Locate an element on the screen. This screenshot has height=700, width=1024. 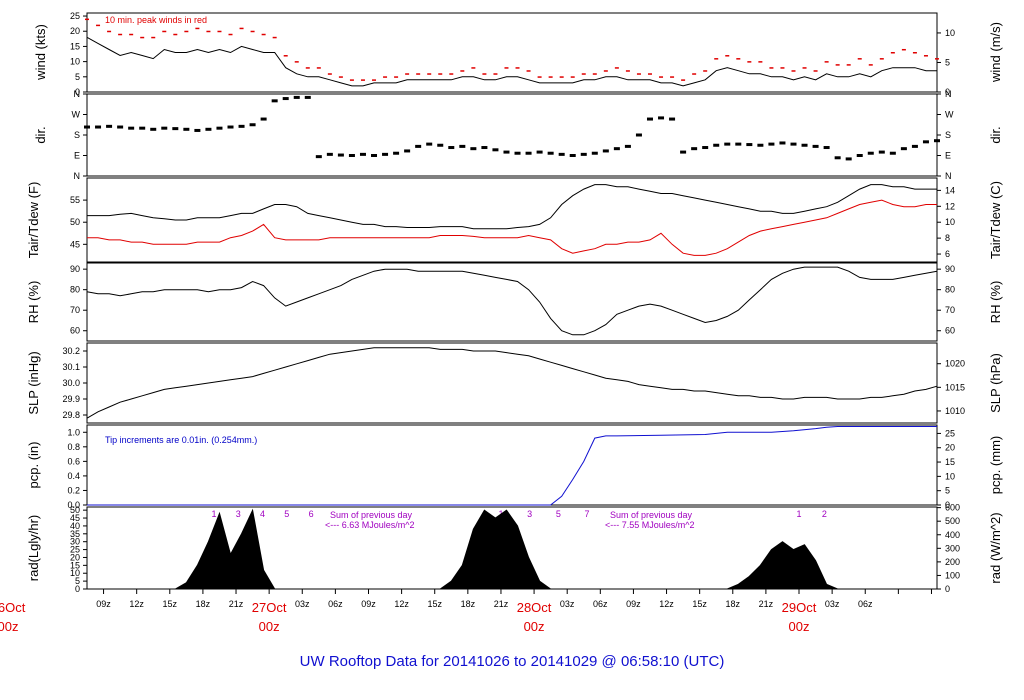
rad-peak-label: 2 is located at coordinates (824, 514).